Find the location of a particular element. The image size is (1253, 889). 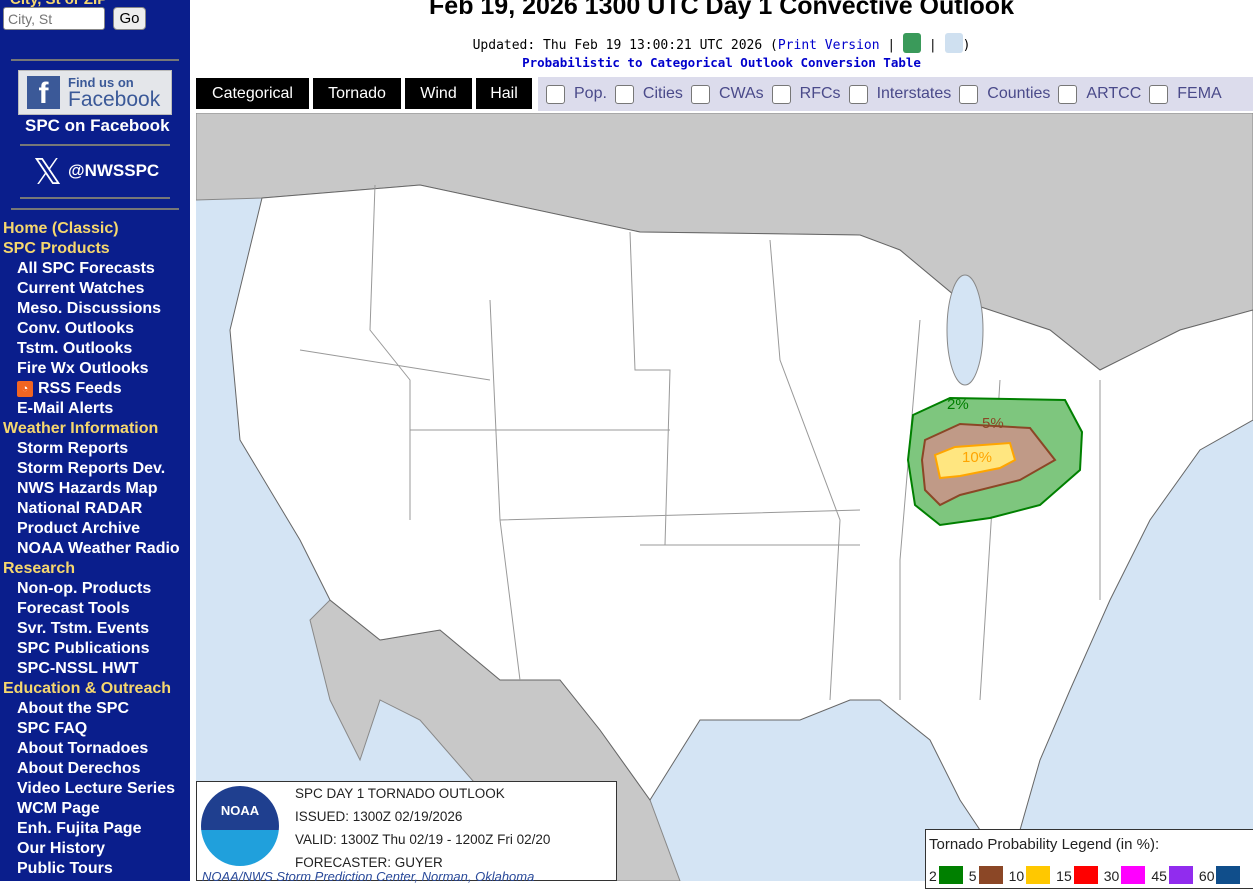

sidebar-item-label: Research is located at coordinates (39, 568).